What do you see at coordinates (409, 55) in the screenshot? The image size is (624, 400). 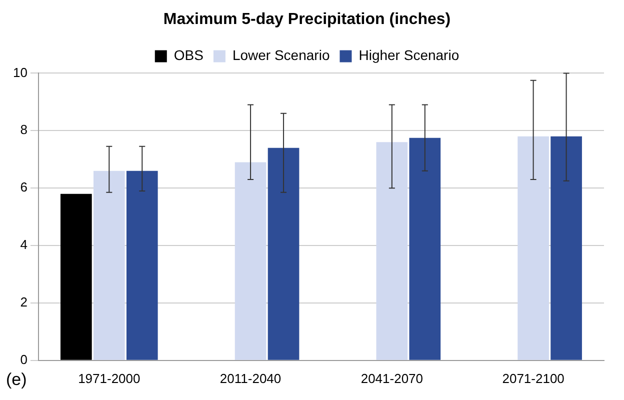 I see `legend-label: Higher Scenario` at bounding box center [409, 55].